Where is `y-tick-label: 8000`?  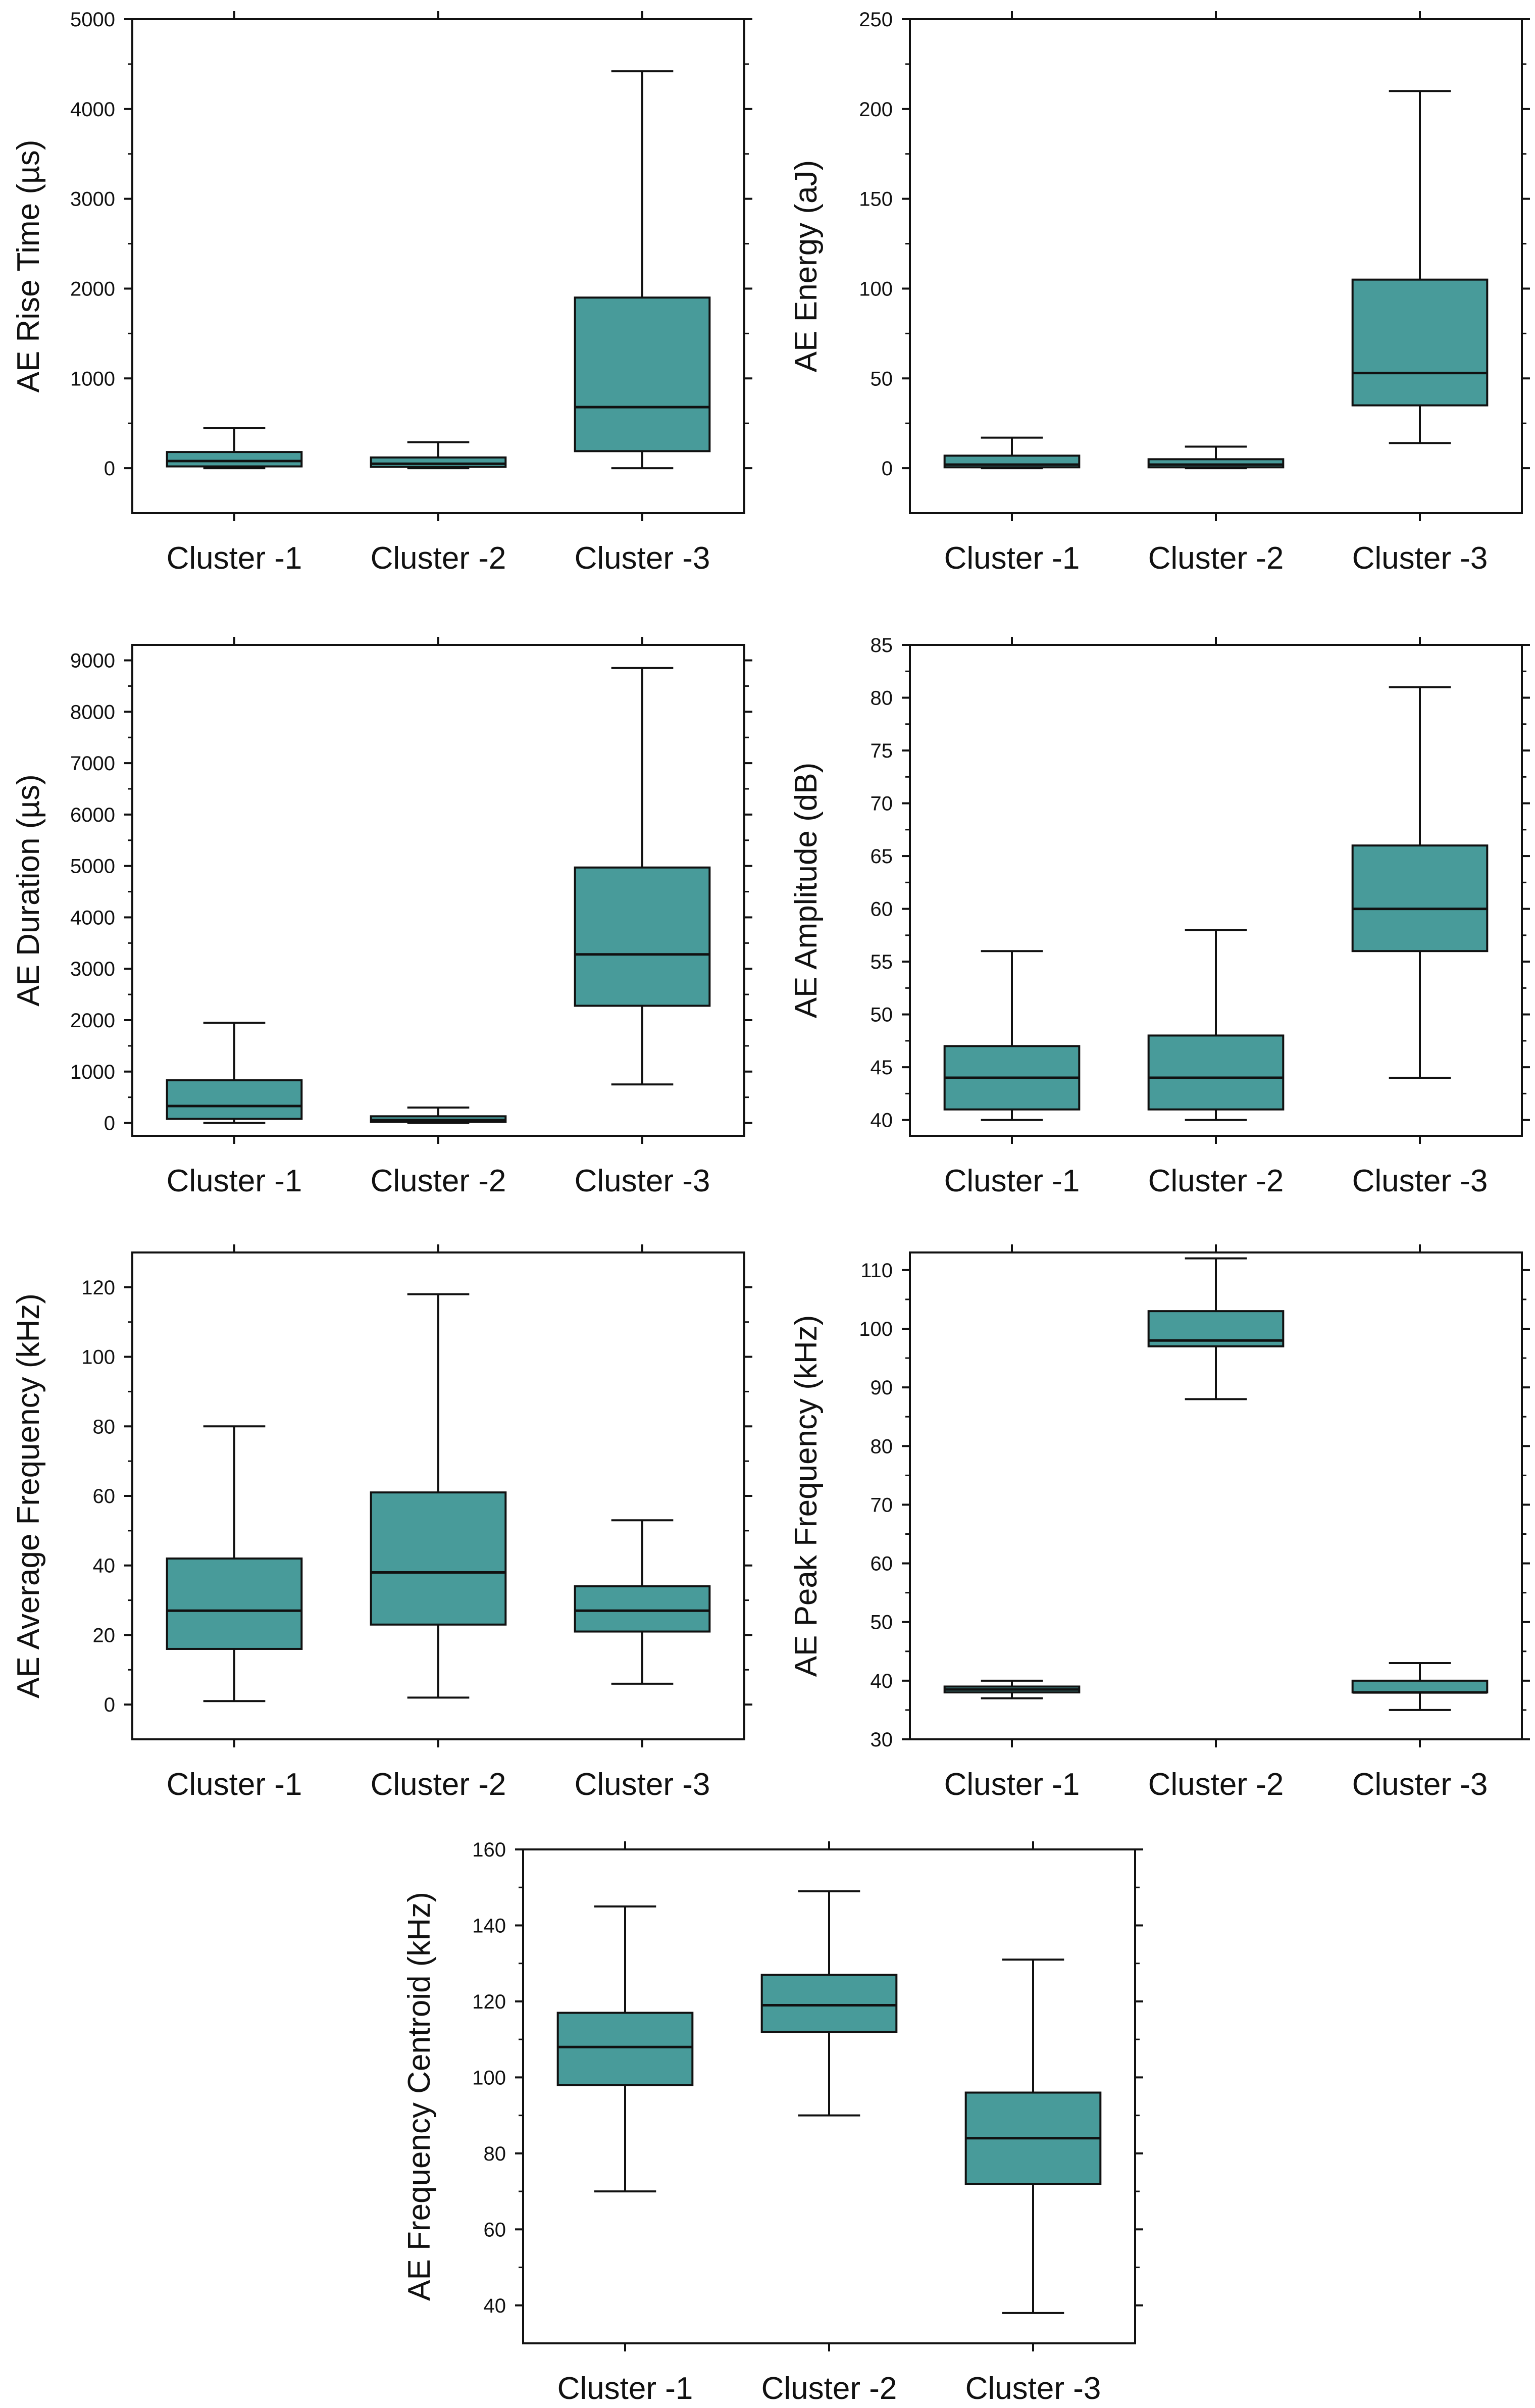
y-tick-label: 8000 is located at coordinates (92, 712).